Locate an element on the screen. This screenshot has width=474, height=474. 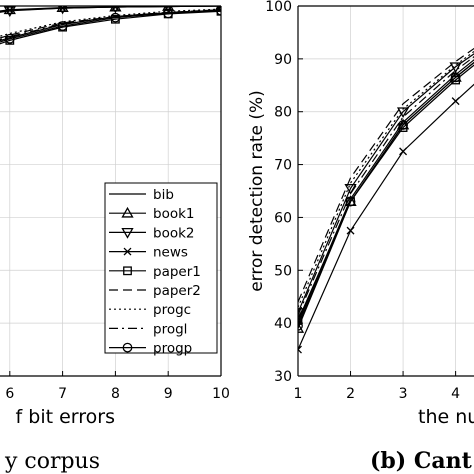
legend-label: book2 is located at coordinates (174, 233).